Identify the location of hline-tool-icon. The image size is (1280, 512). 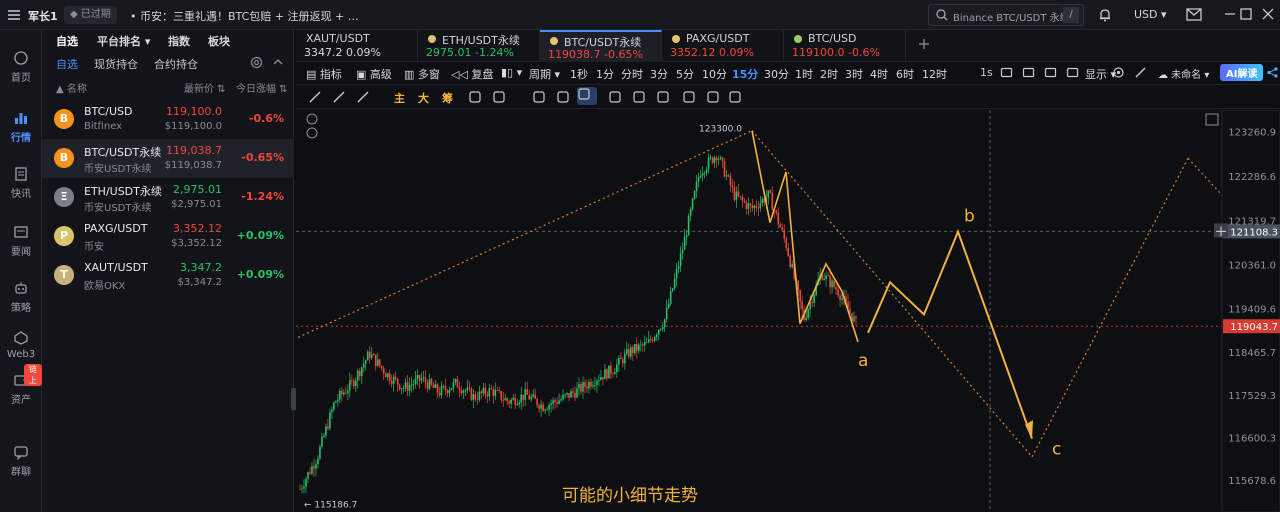
(338, 96).